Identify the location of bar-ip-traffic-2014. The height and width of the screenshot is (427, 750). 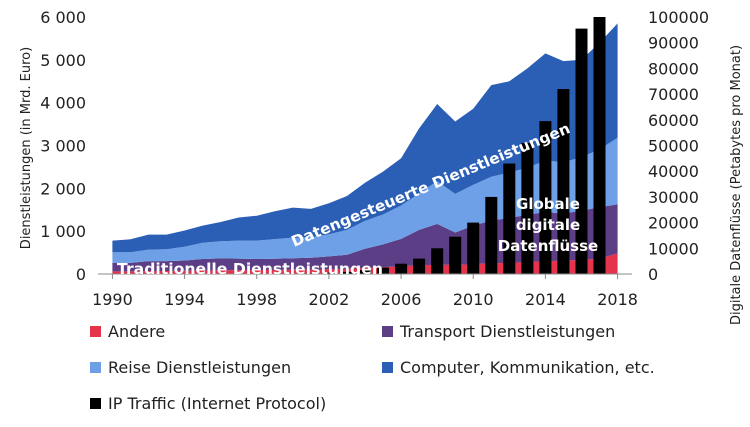
(545, 197).